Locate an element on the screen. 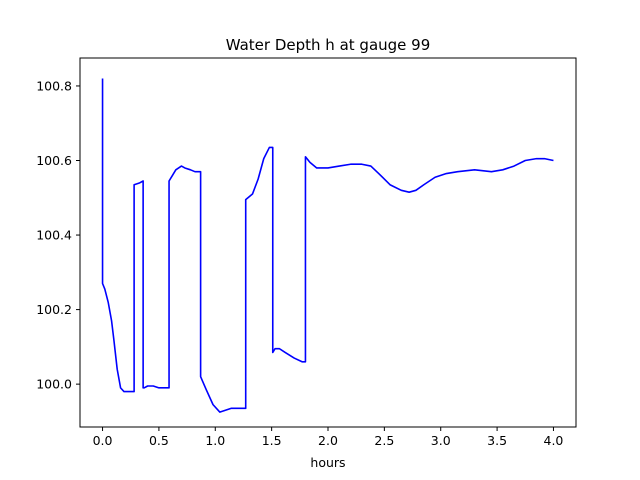  x-tick-label: 0.0 is located at coordinates (103, 440).